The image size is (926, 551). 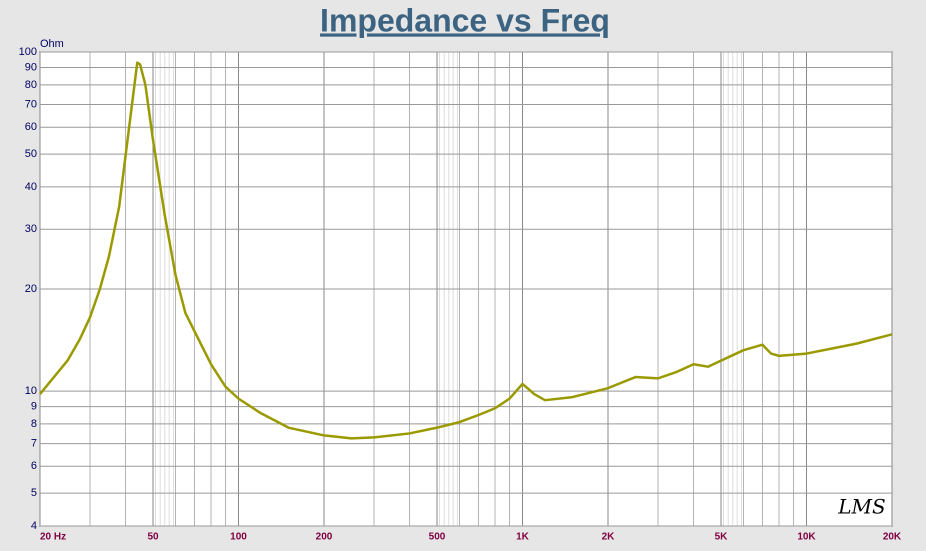 I want to click on y-tick-label: 20, so click(x=31, y=289).